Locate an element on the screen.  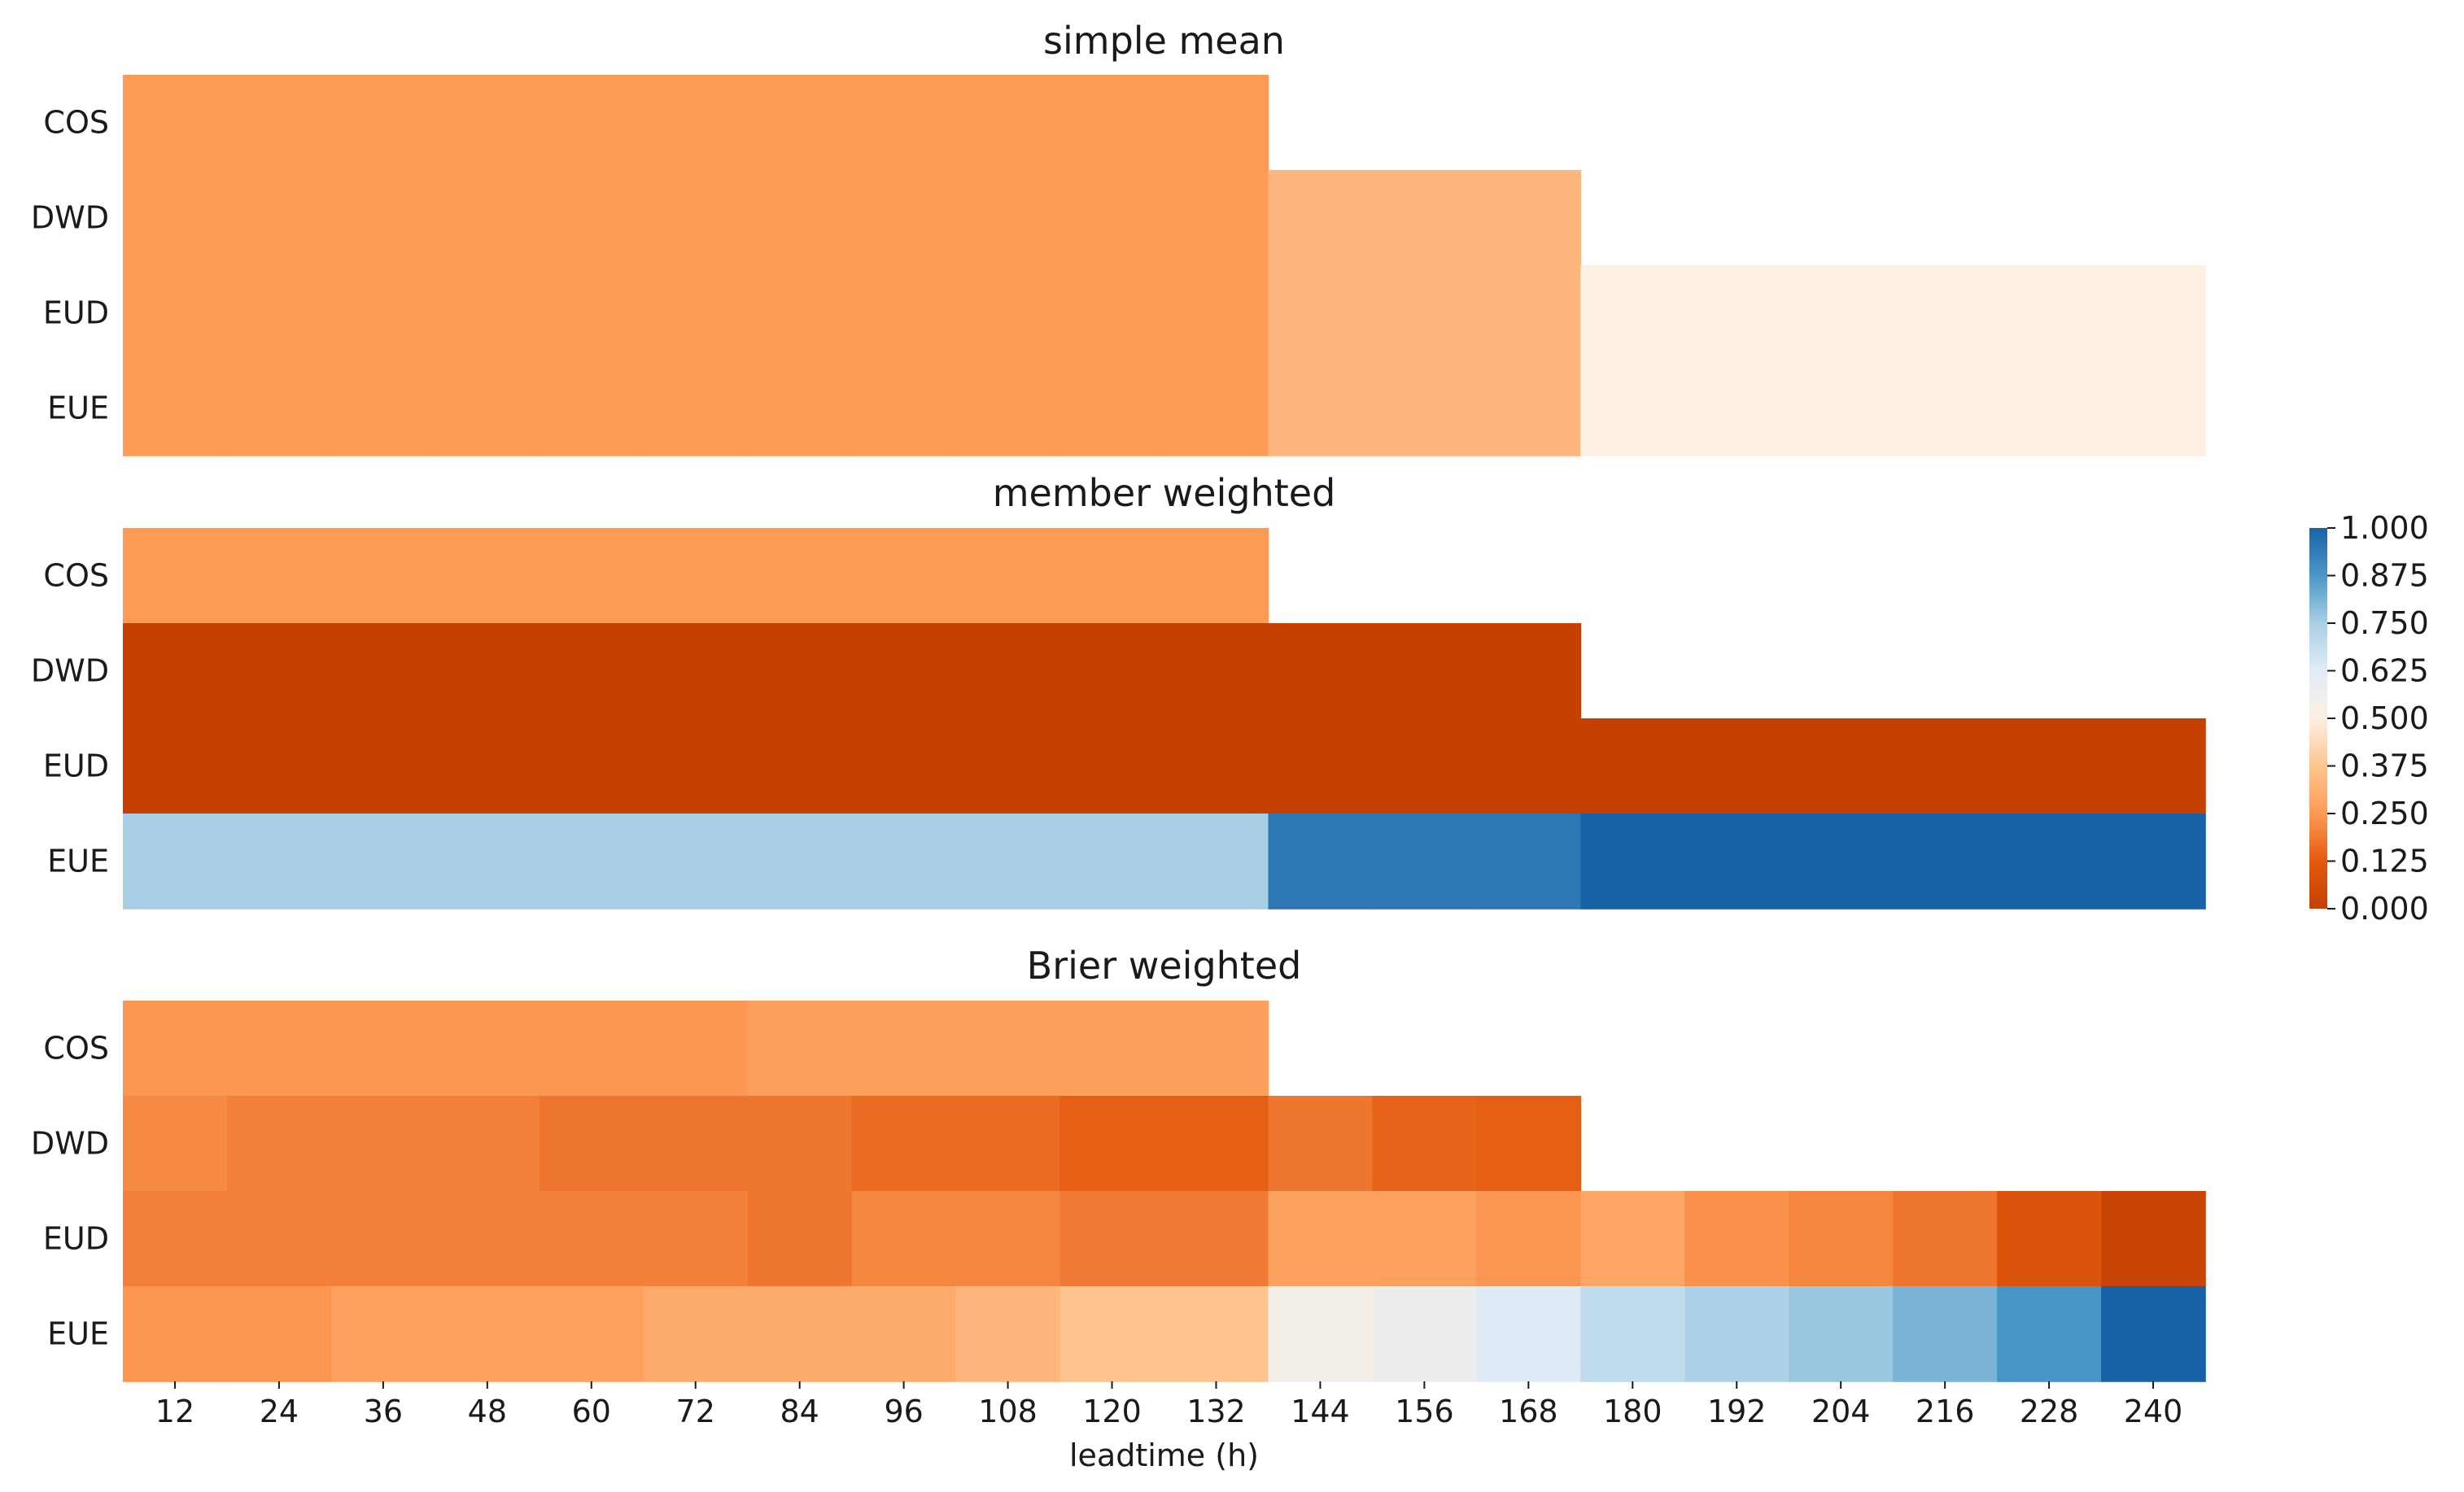
colorbar-tick-label: 0.375 is located at coordinates (2384, 766).